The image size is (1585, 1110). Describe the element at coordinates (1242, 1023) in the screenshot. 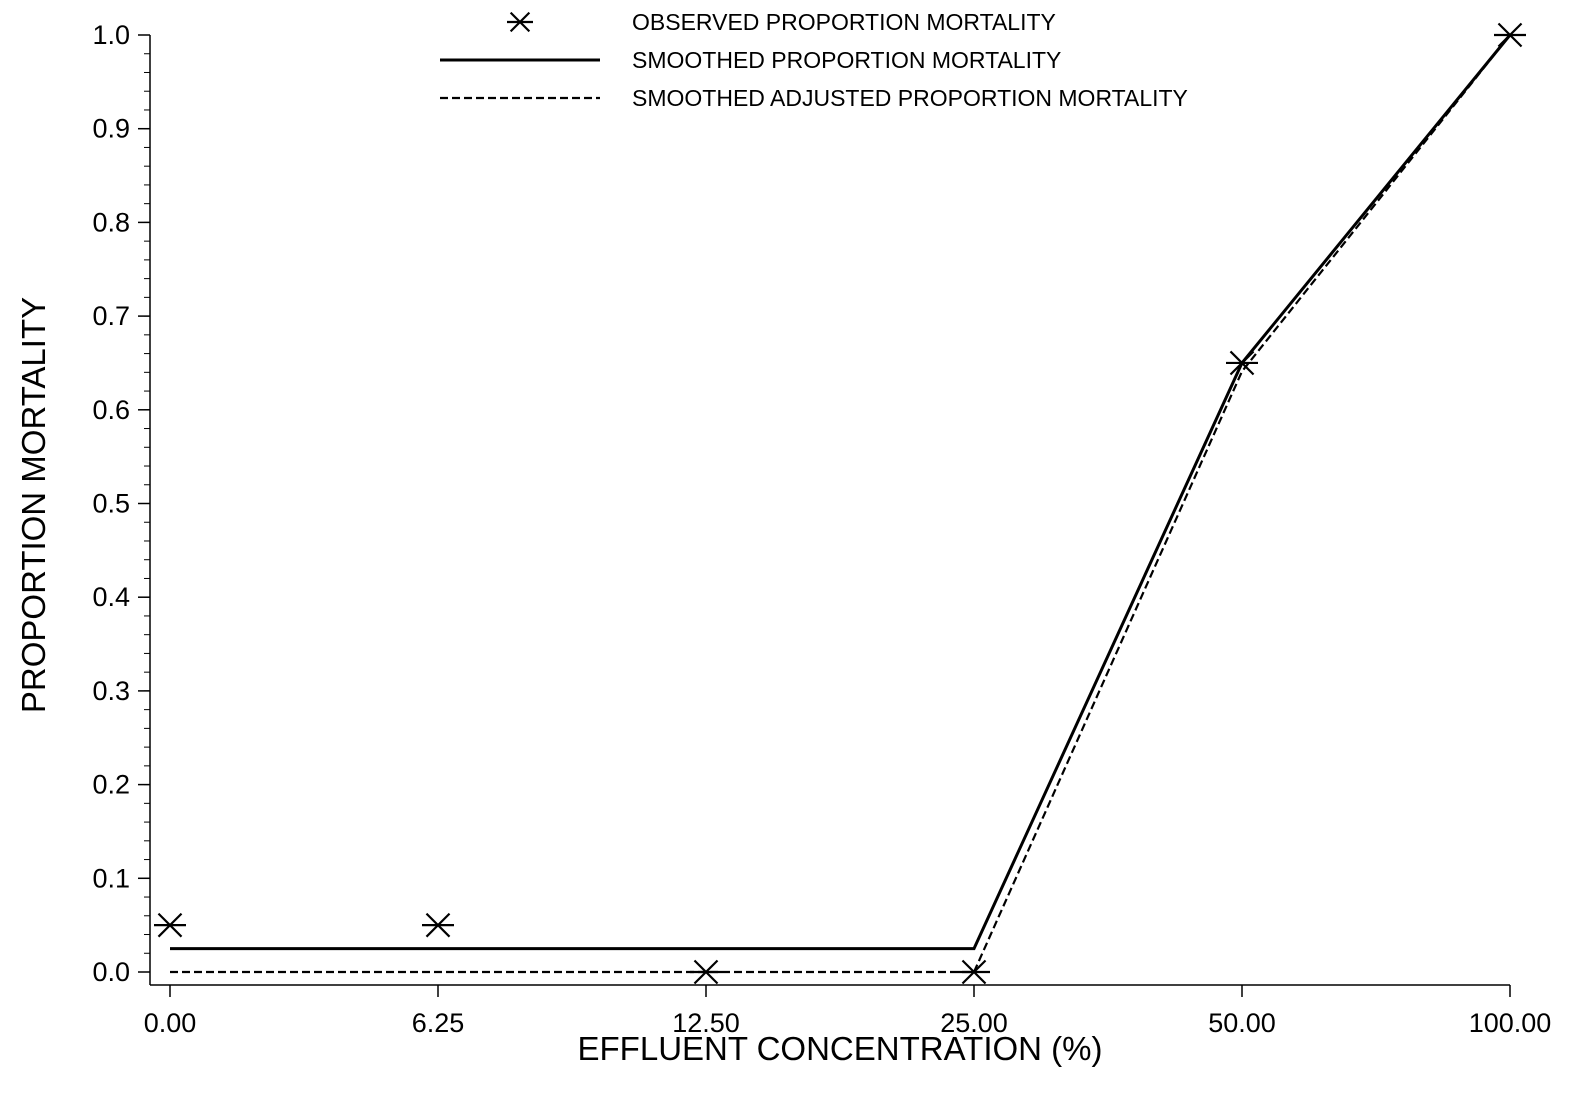

I see `x-tick-label: 50.00` at that location.